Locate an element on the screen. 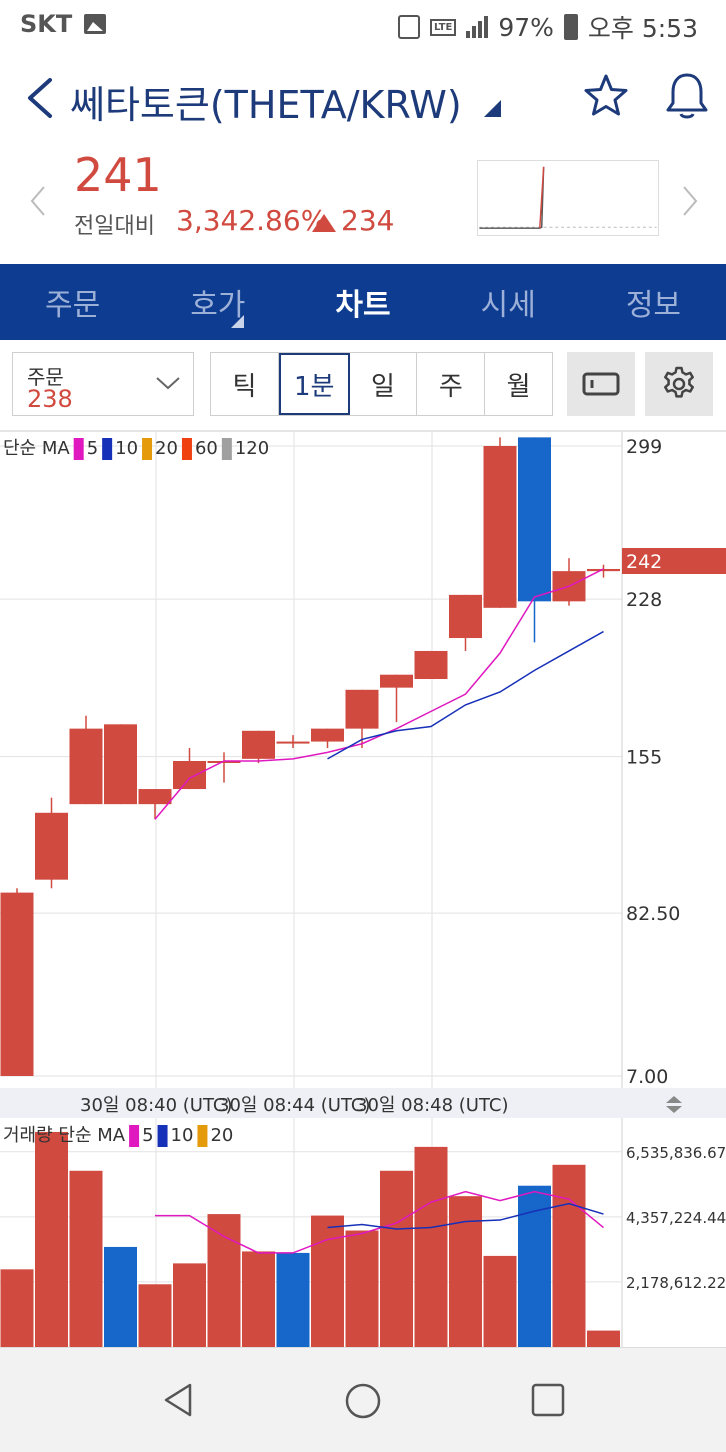  period-week: 주 is located at coordinates (451, 384).